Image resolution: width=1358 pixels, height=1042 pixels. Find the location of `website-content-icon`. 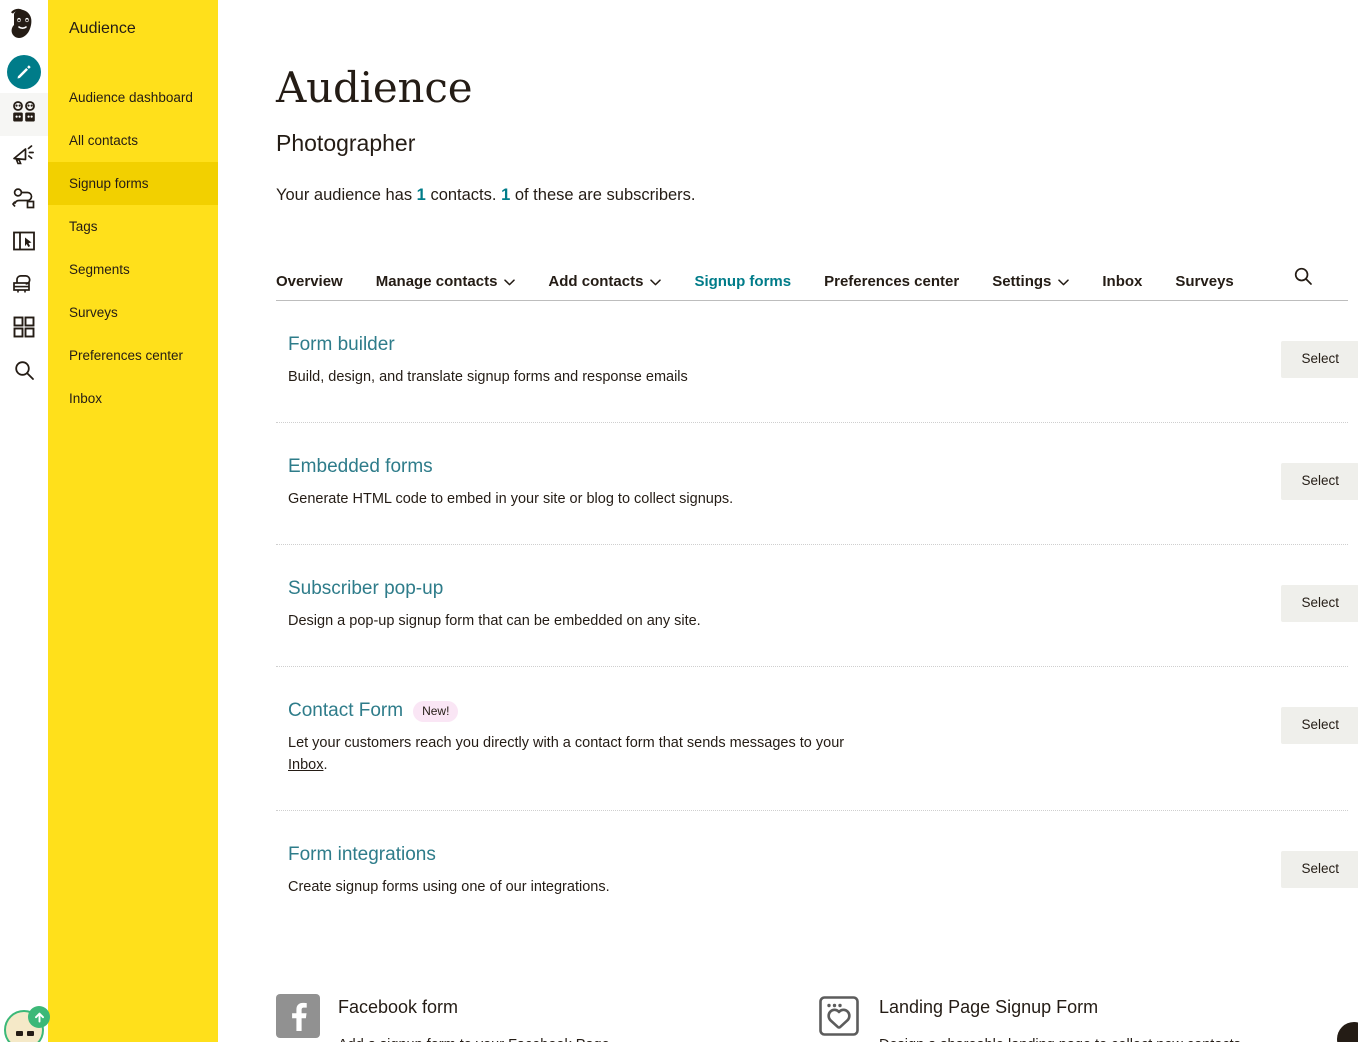

website-content-icon is located at coordinates (24, 243).